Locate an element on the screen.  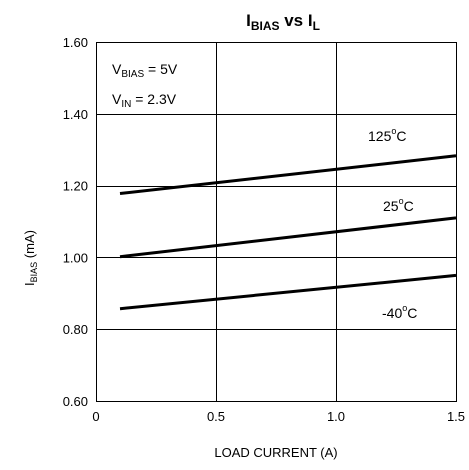
chart-title: IBIAS vs IL is located at coordinates (283, 22).